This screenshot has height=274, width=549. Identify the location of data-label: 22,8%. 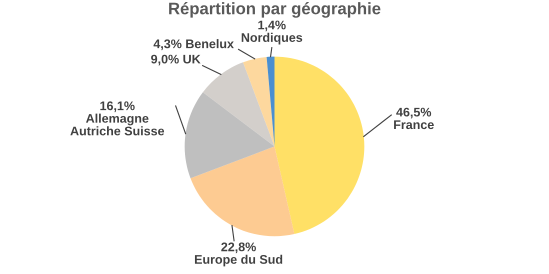
(238, 248).